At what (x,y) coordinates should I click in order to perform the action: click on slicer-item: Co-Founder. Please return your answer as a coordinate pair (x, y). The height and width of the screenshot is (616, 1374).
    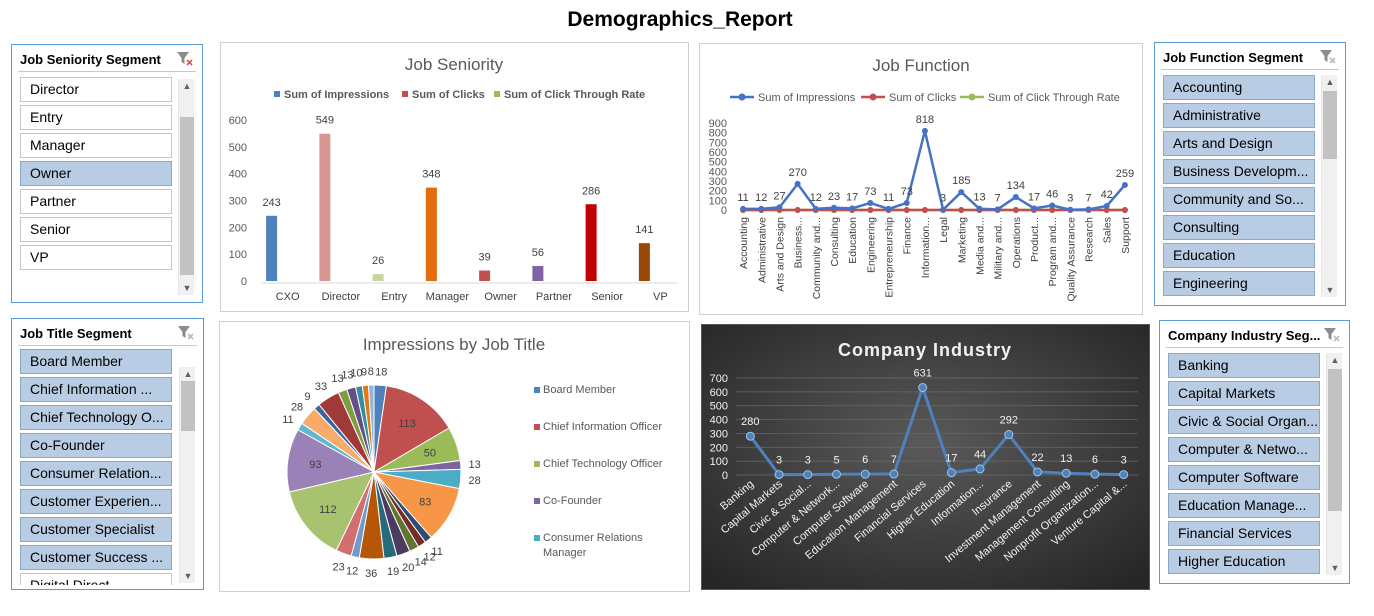
    Looking at the image, I should click on (96, 445).